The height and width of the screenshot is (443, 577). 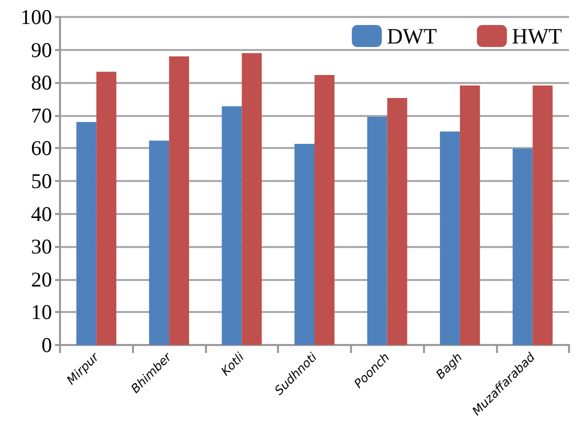 I want to click on y-tick-label: 90, so click(x=41, y=50).